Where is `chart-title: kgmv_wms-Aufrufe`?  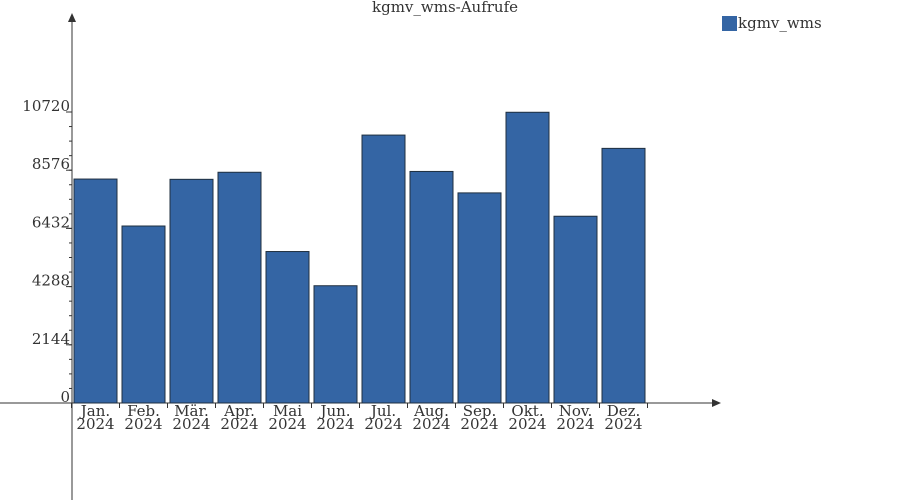 chart-title: kgmv_wms-Aufrufe is located at coordinates (445, 8).